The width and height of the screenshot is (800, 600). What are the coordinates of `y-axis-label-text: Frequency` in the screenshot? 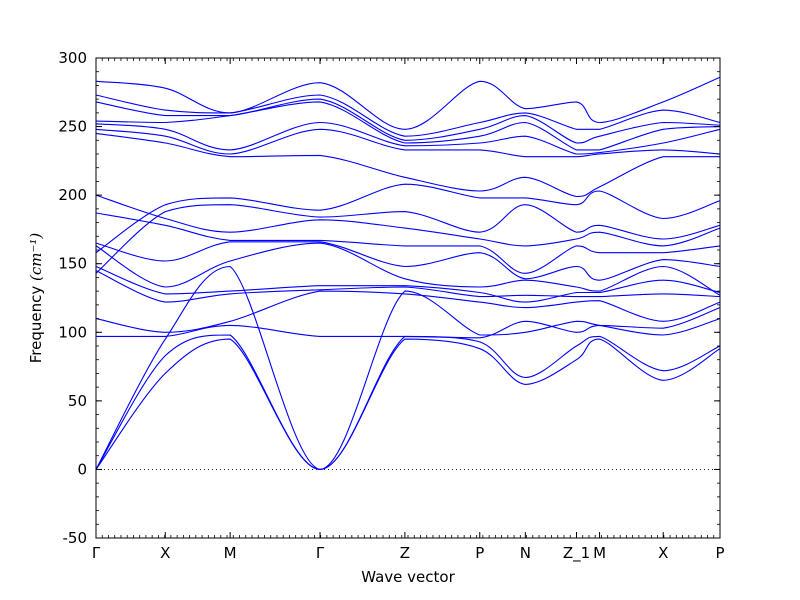 It's located at (36, 324).